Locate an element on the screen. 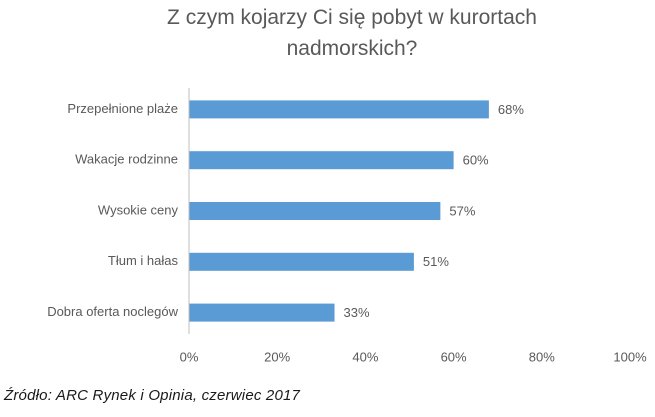 This screenshot has width=655, height=417. y-tick-label: Tłum i hałas is located at coordinates (143, 260).